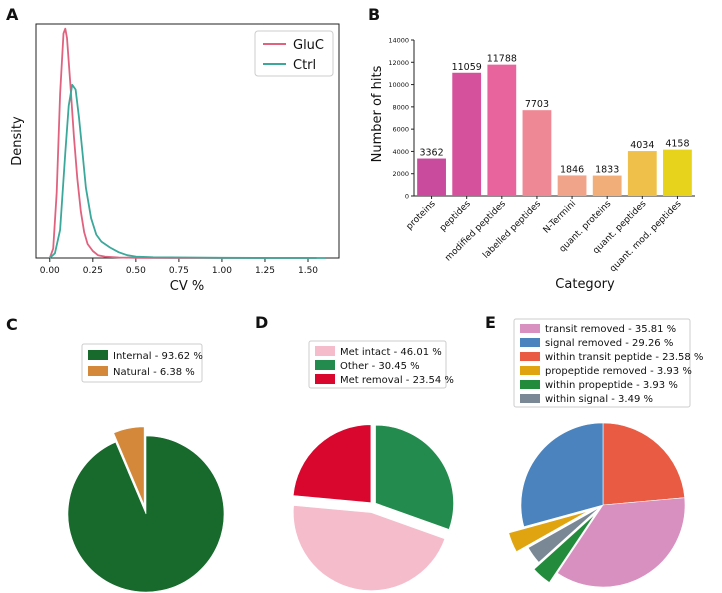  What do you see at coordinates (12, 324) in the screenshot?
I see `panel-label-c: C` at bounding box center [12, 324].